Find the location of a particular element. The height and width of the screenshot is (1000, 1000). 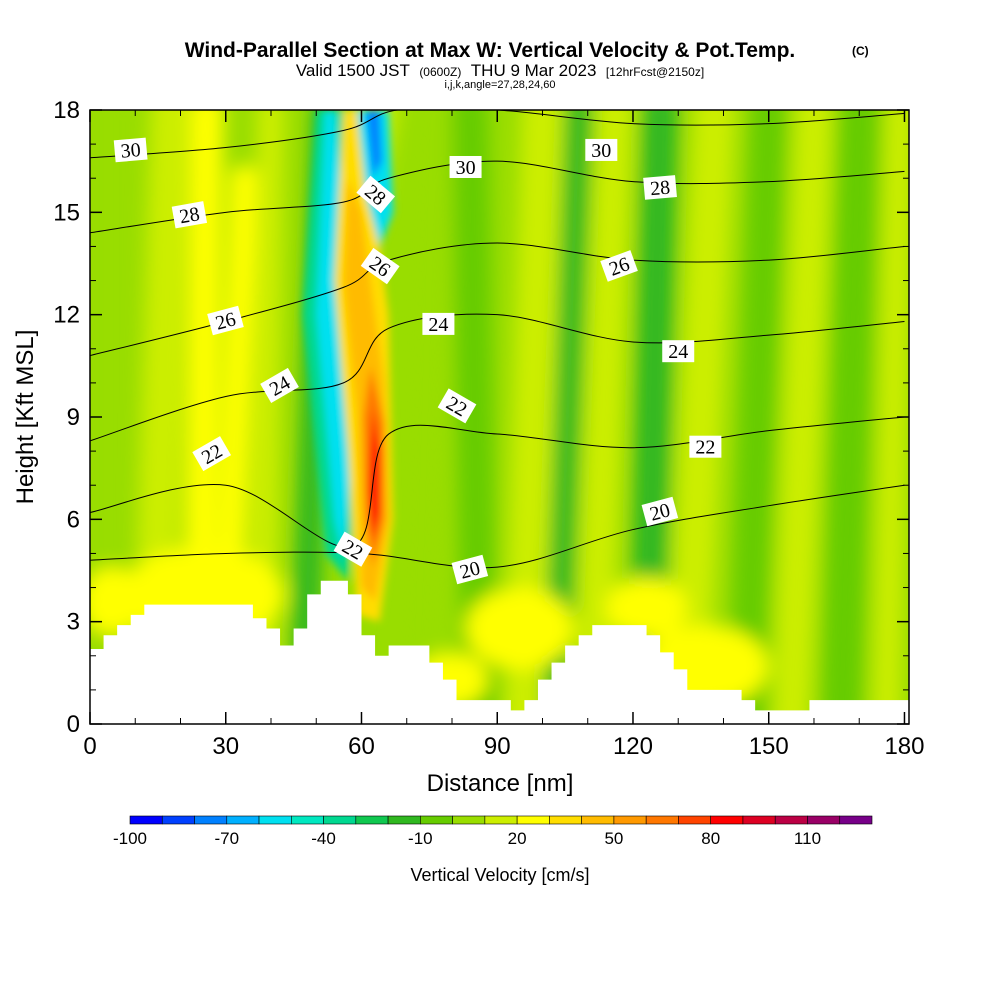

x-tick-label: 150 is located at coordinates (769, 746).